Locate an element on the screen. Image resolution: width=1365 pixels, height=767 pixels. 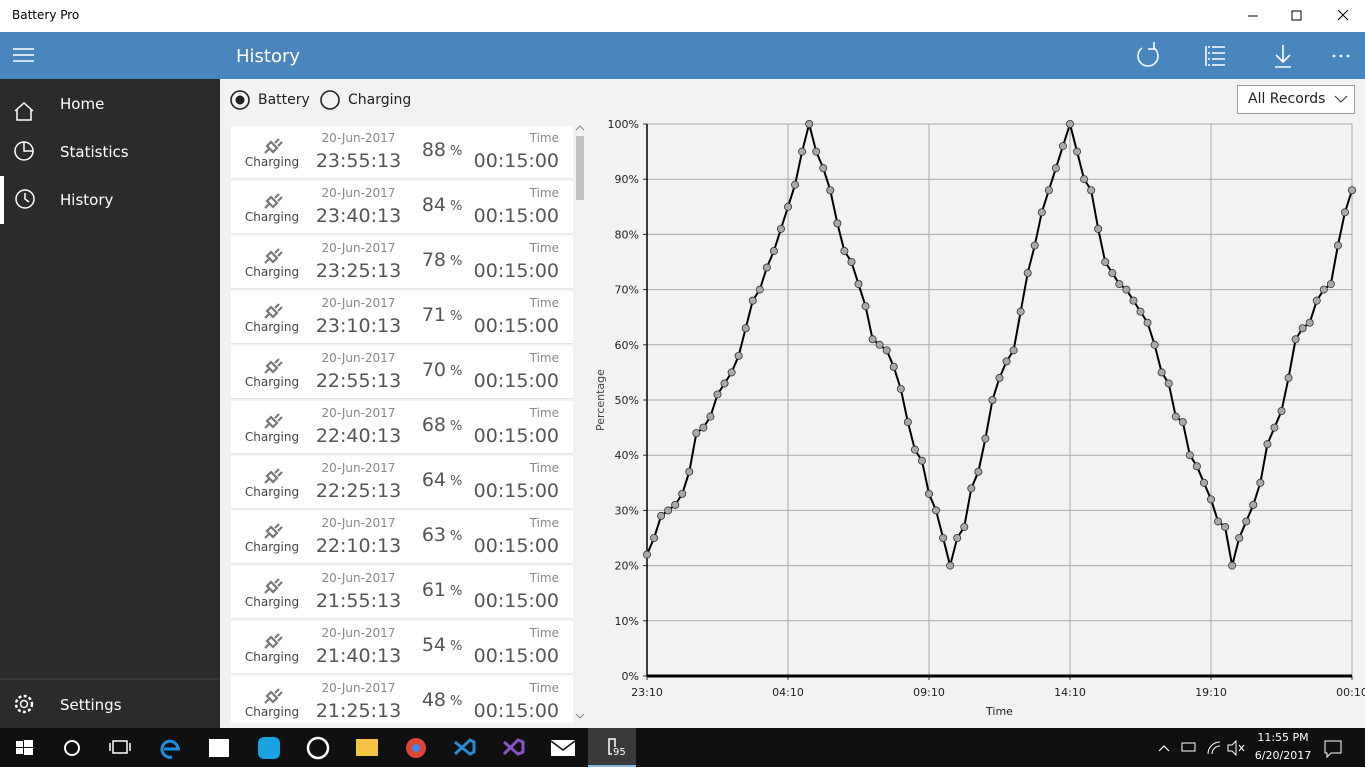
records-dropdown: All Records is located at coordinates (1296, 99).